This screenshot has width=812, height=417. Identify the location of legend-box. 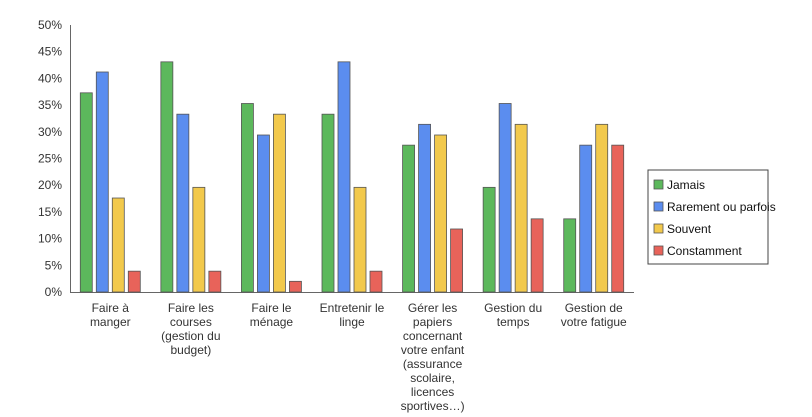
(708, 217).